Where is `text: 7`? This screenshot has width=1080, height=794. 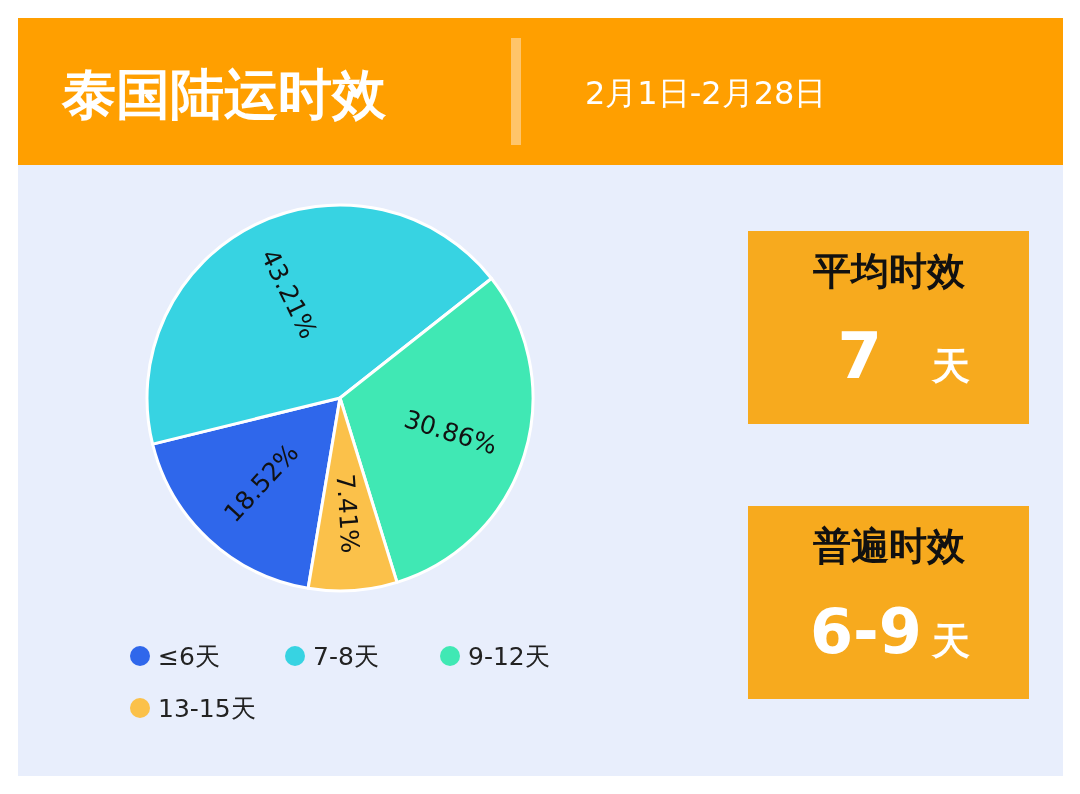
text: 7 is located at coordinates (859, 356).